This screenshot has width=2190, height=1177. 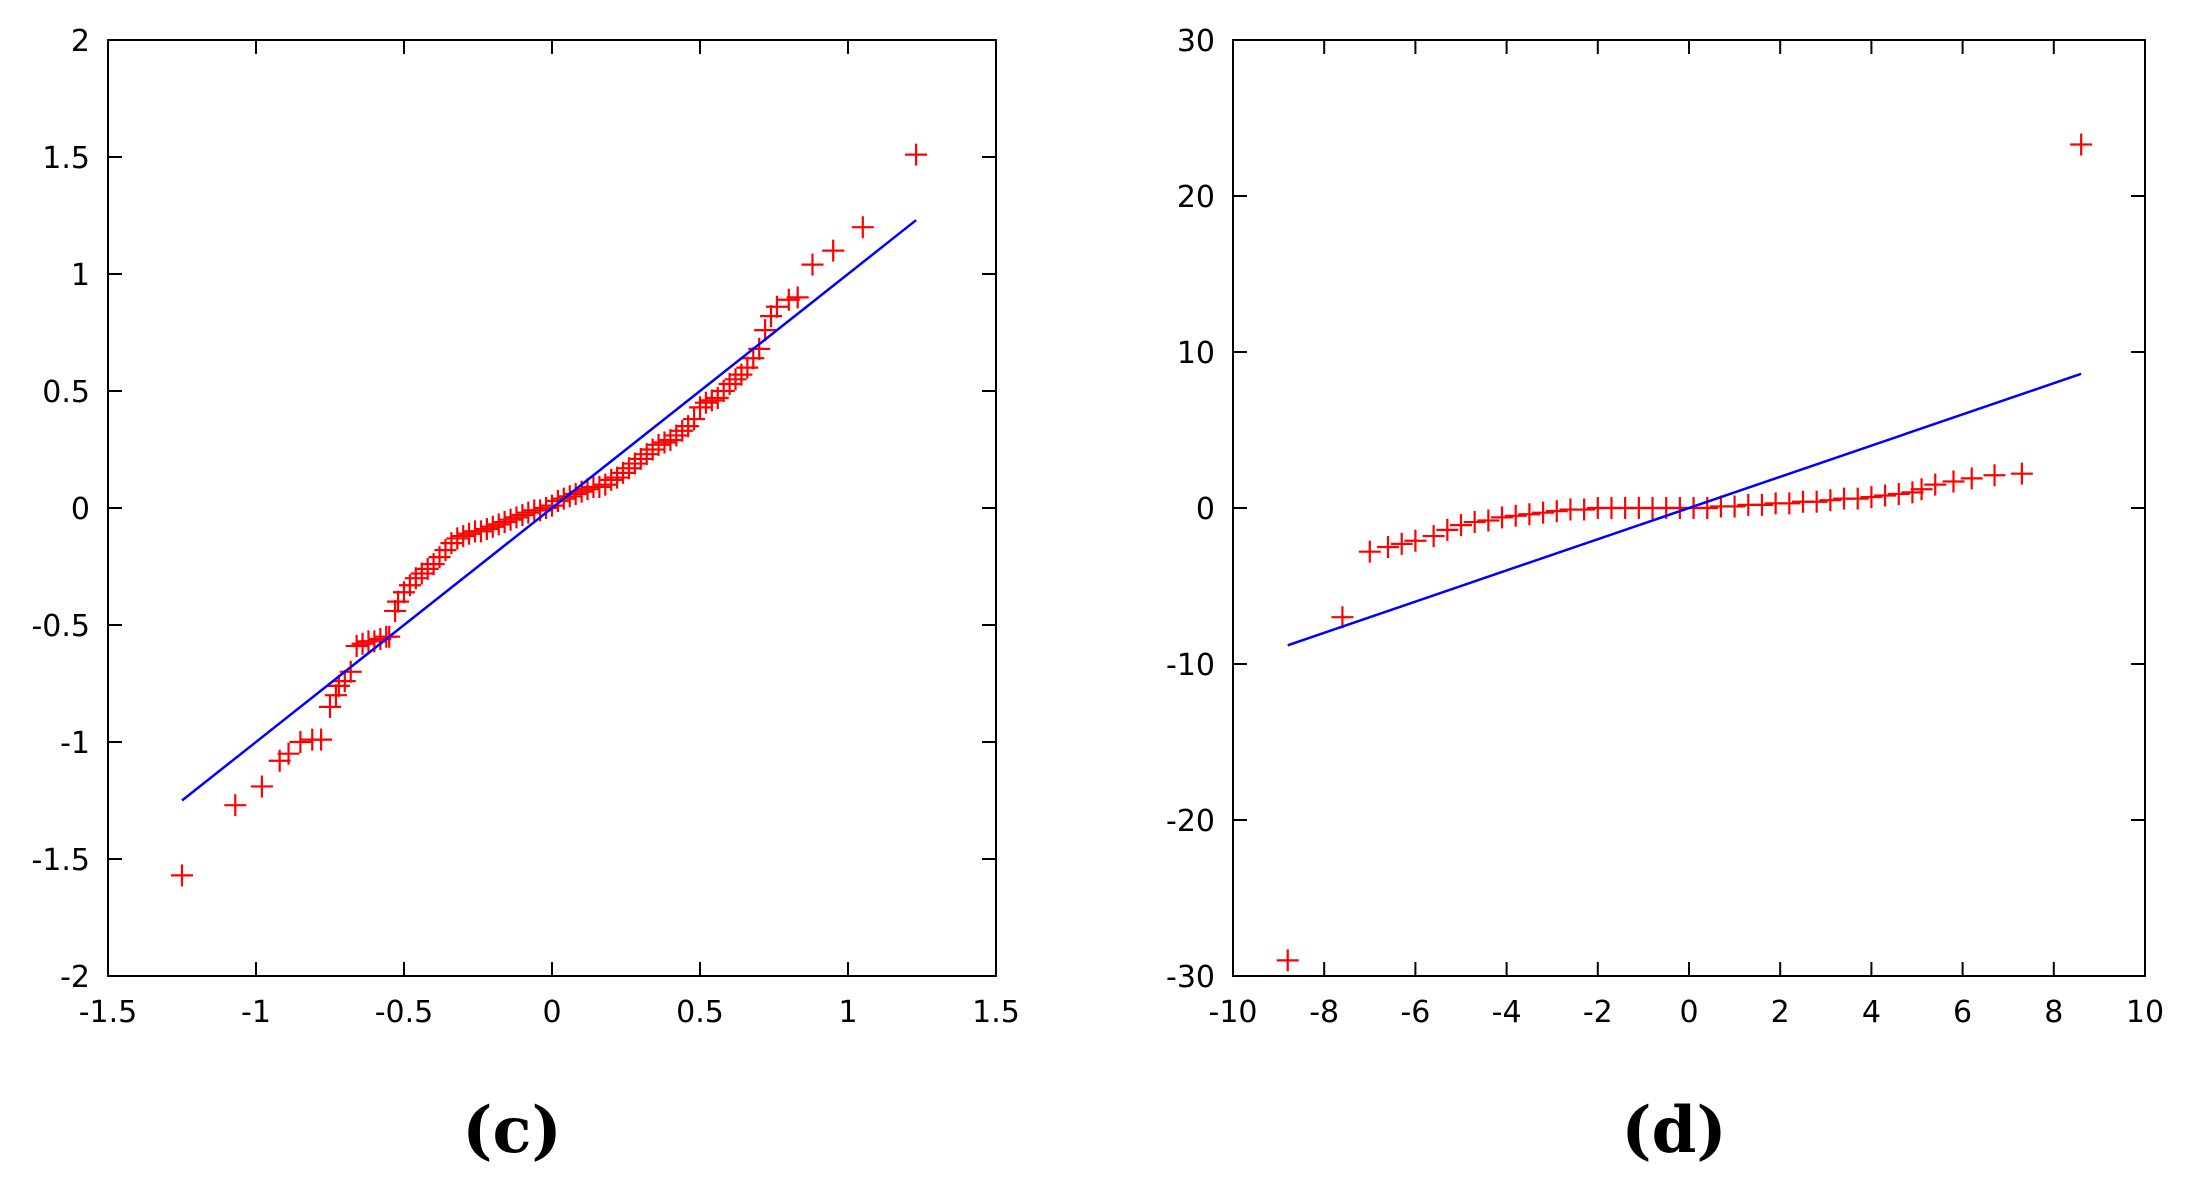 I want to click on y-tick-label: -10, so click(x=1190, y=665).